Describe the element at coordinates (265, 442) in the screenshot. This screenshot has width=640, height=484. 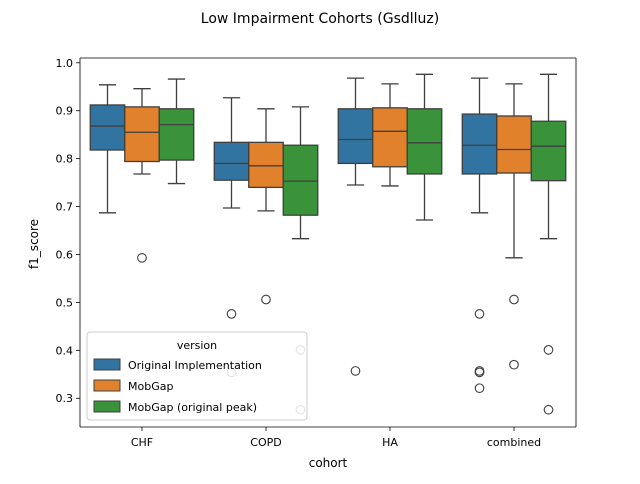
I see `x-tick-label: COPD` at that location.